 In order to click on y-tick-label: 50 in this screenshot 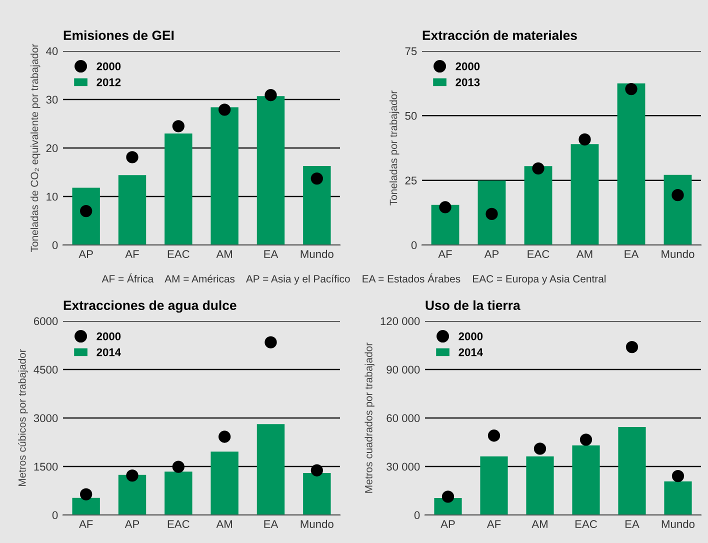, I will do `click(411, 116)`.